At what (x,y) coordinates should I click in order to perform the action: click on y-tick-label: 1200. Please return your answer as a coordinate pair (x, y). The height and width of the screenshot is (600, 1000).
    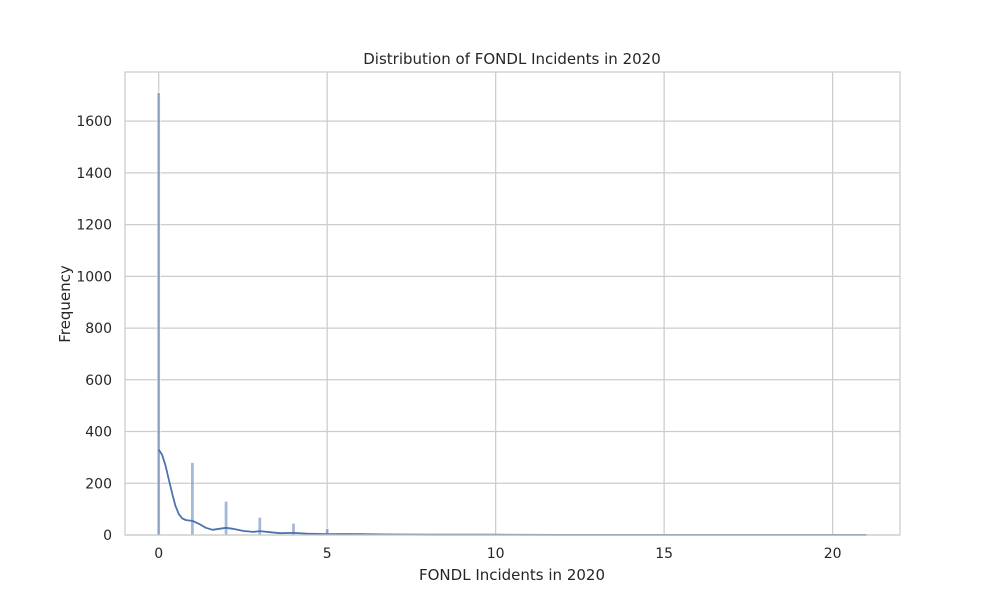
    Looking at the image, I should click on (94, 226).